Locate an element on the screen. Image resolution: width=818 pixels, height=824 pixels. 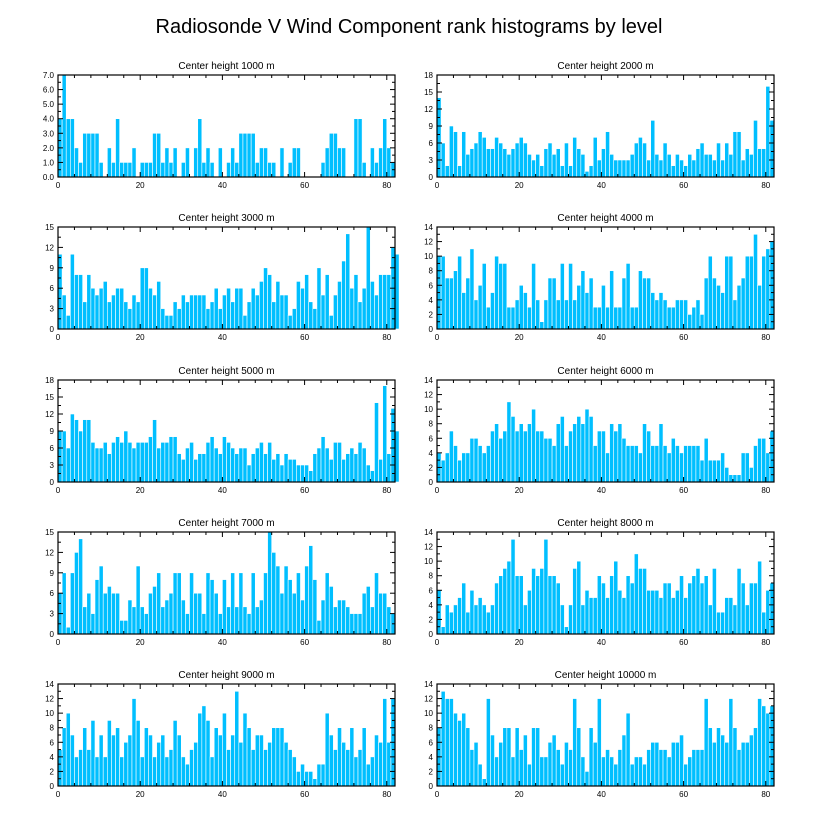
panel-5: Center height 5000 m 0 20 40 60 80 0 3 6 9 12 15 18 is located at coordinates (222, 430).